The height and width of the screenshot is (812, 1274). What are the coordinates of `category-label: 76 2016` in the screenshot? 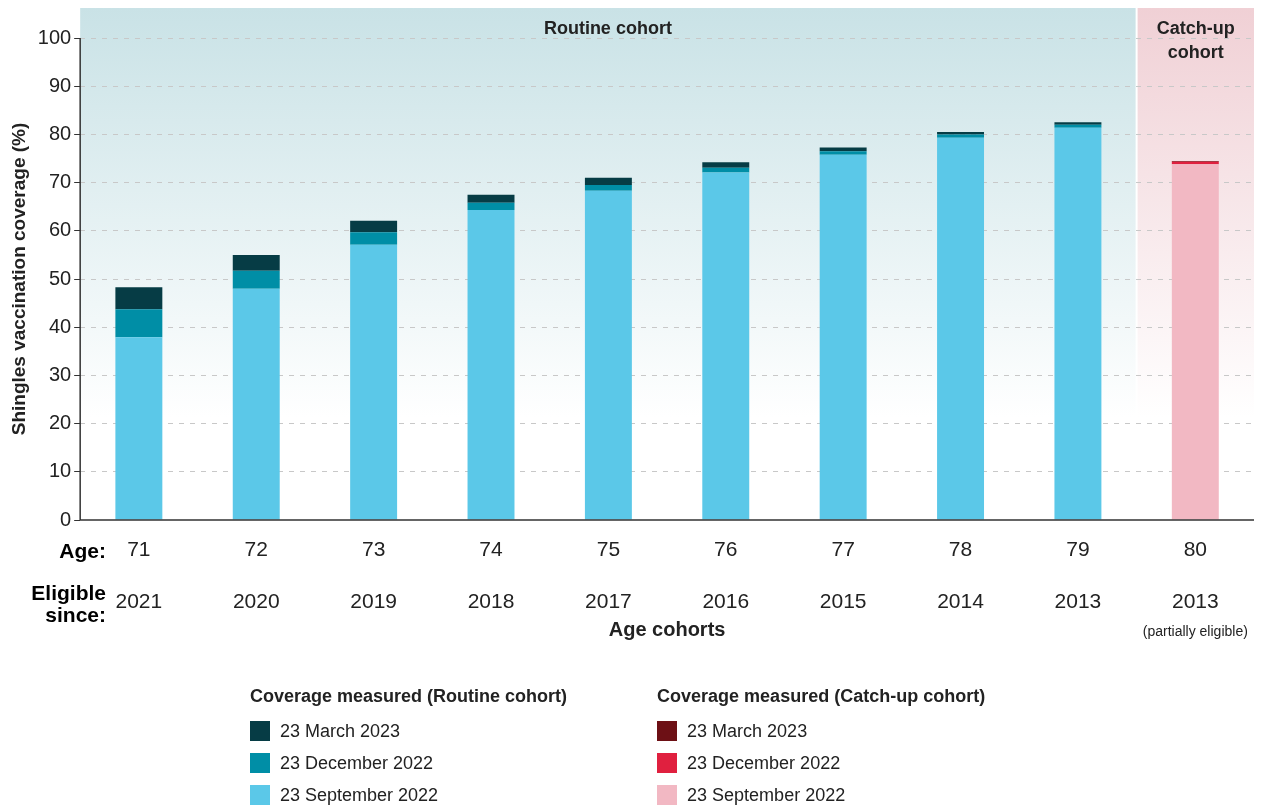 It's located at (726, 574).